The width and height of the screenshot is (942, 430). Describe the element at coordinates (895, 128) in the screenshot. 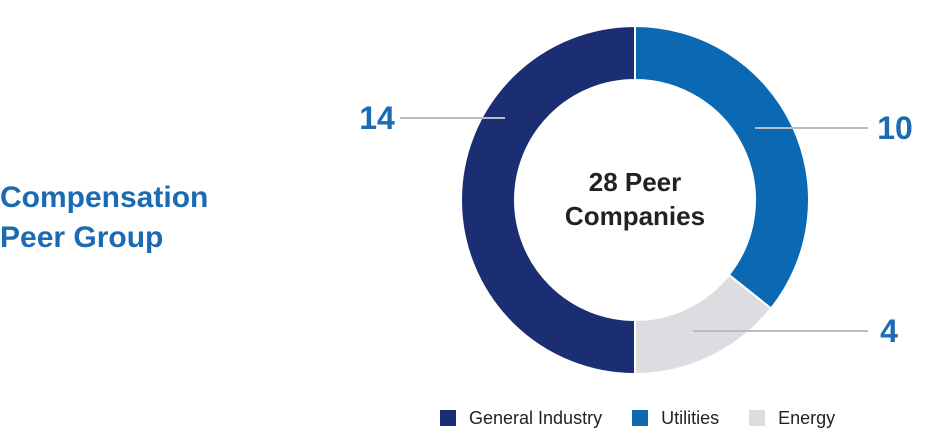

I see `data-label-utilities: 10` at that location.